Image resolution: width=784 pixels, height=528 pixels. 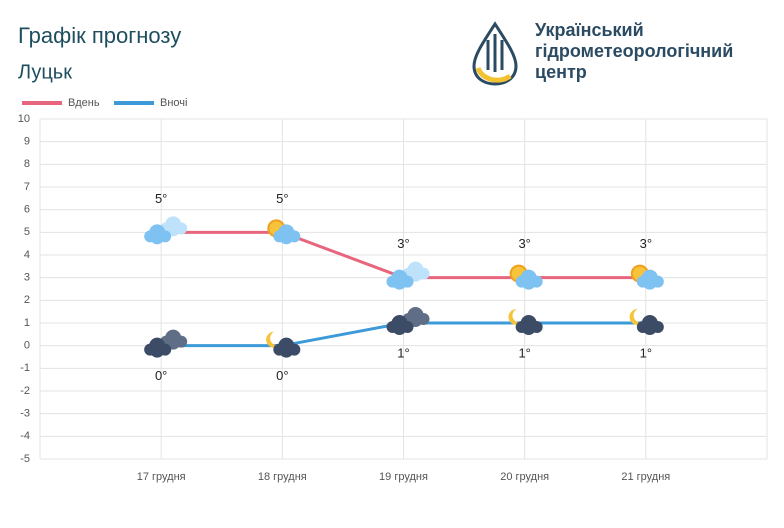 What do you see at coordinates (24, 119) in the screenshot?
I see `y-tick-label: 10` at bounding box center [24, 119].